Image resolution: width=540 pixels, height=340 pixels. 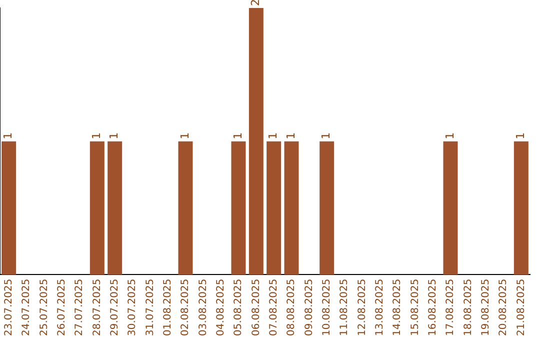 What do you see at coordinates (450, 307) in the screenshot?
I see `x-tick-label: 17.08.2025` at bounding box center [450, 307].